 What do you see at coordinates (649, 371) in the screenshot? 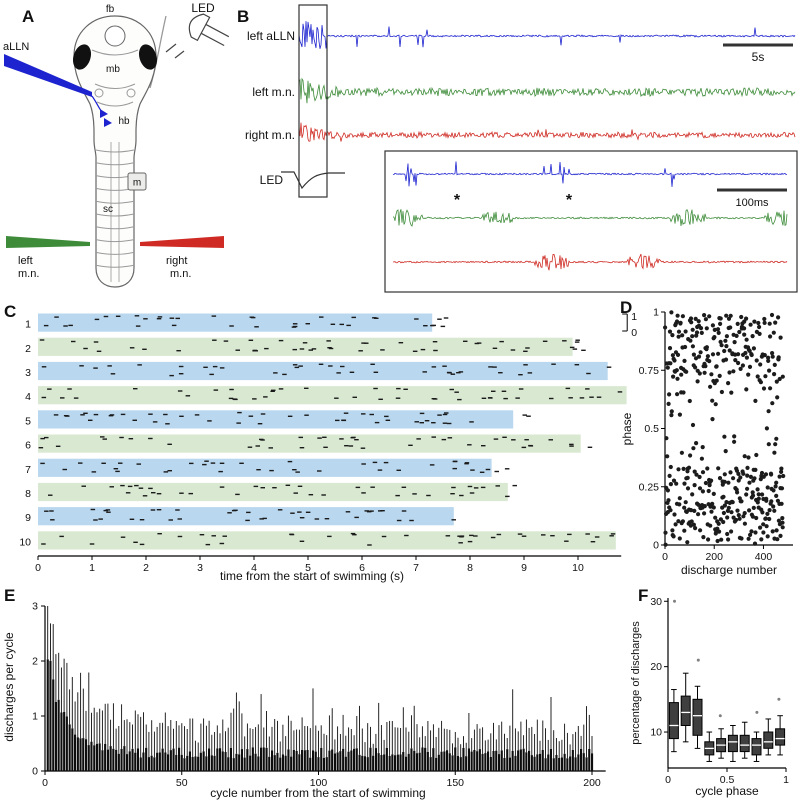
I see `d-y-tick-label: 0.75` at bounding box center [649, 371].